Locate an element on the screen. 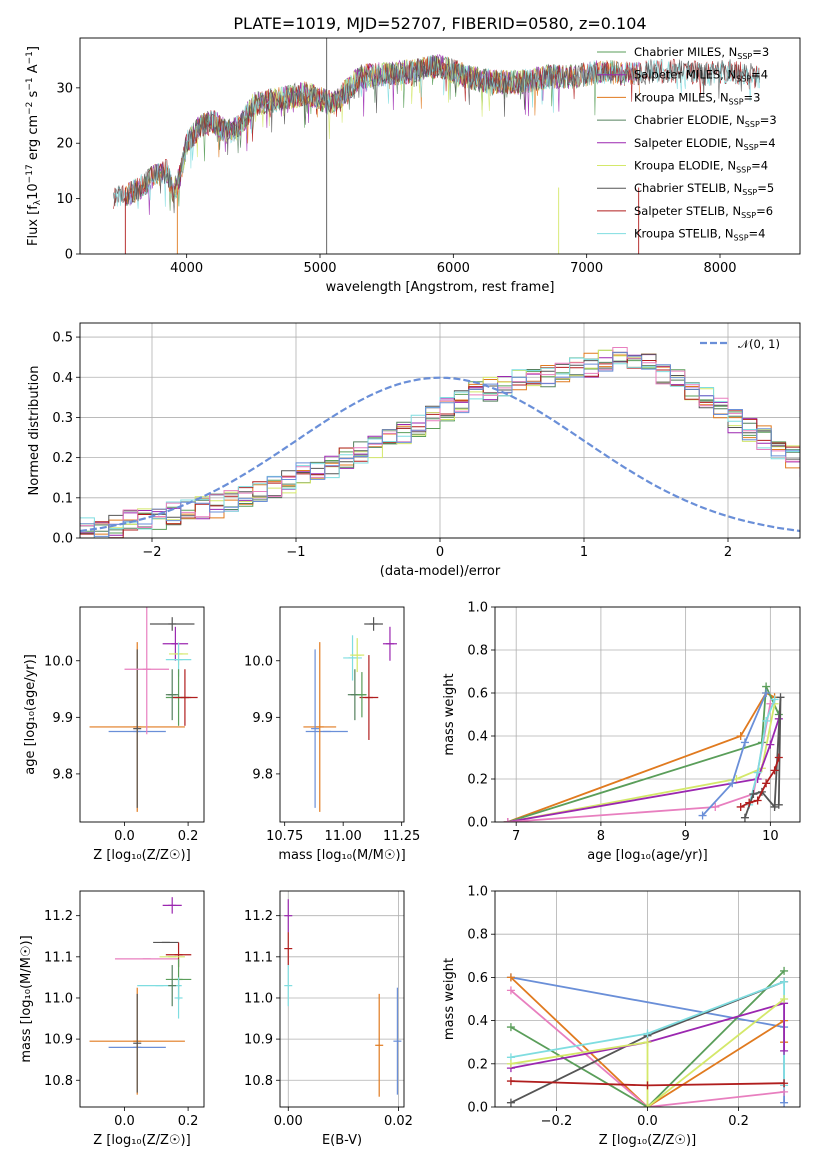  y-axis-label: mass weight is located at coordinates (449, 999).